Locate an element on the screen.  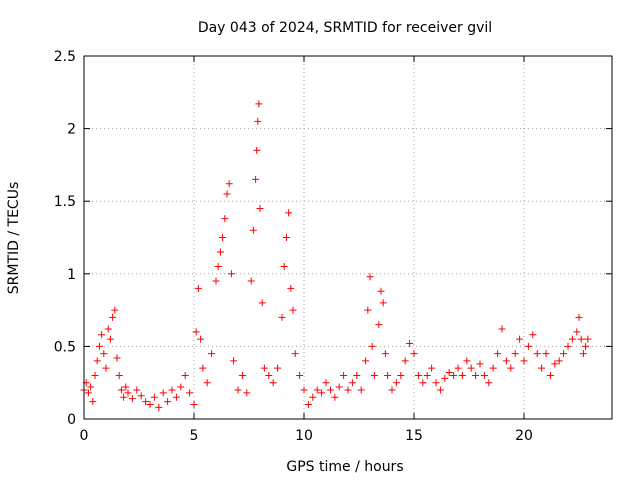
x-tick-label: 15 is located at coordinates (414, 436).